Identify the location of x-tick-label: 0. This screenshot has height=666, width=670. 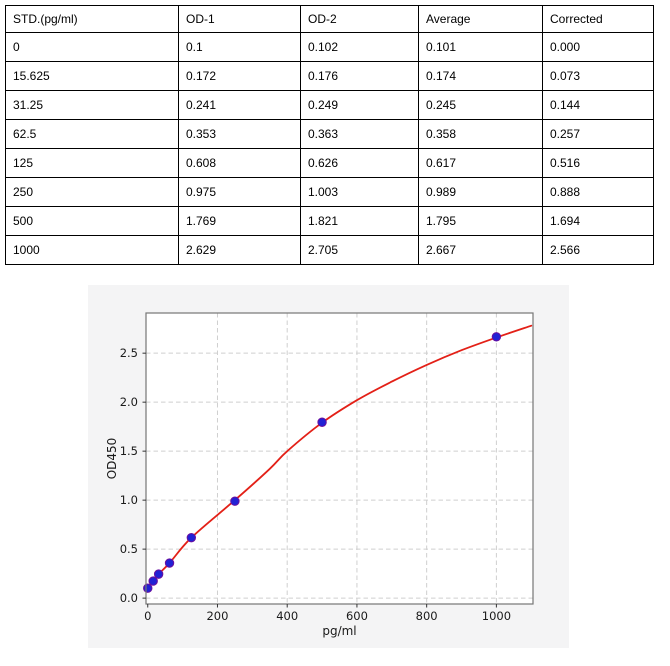
(147, 616).